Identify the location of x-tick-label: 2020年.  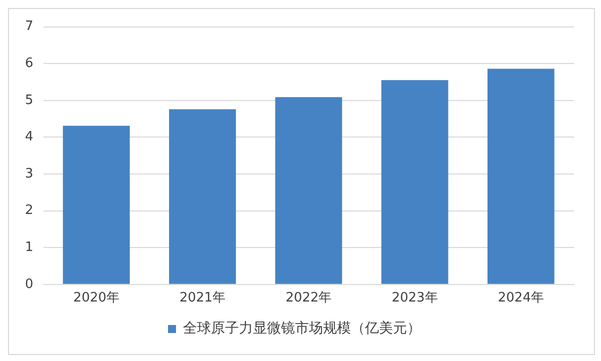
(96, 298).